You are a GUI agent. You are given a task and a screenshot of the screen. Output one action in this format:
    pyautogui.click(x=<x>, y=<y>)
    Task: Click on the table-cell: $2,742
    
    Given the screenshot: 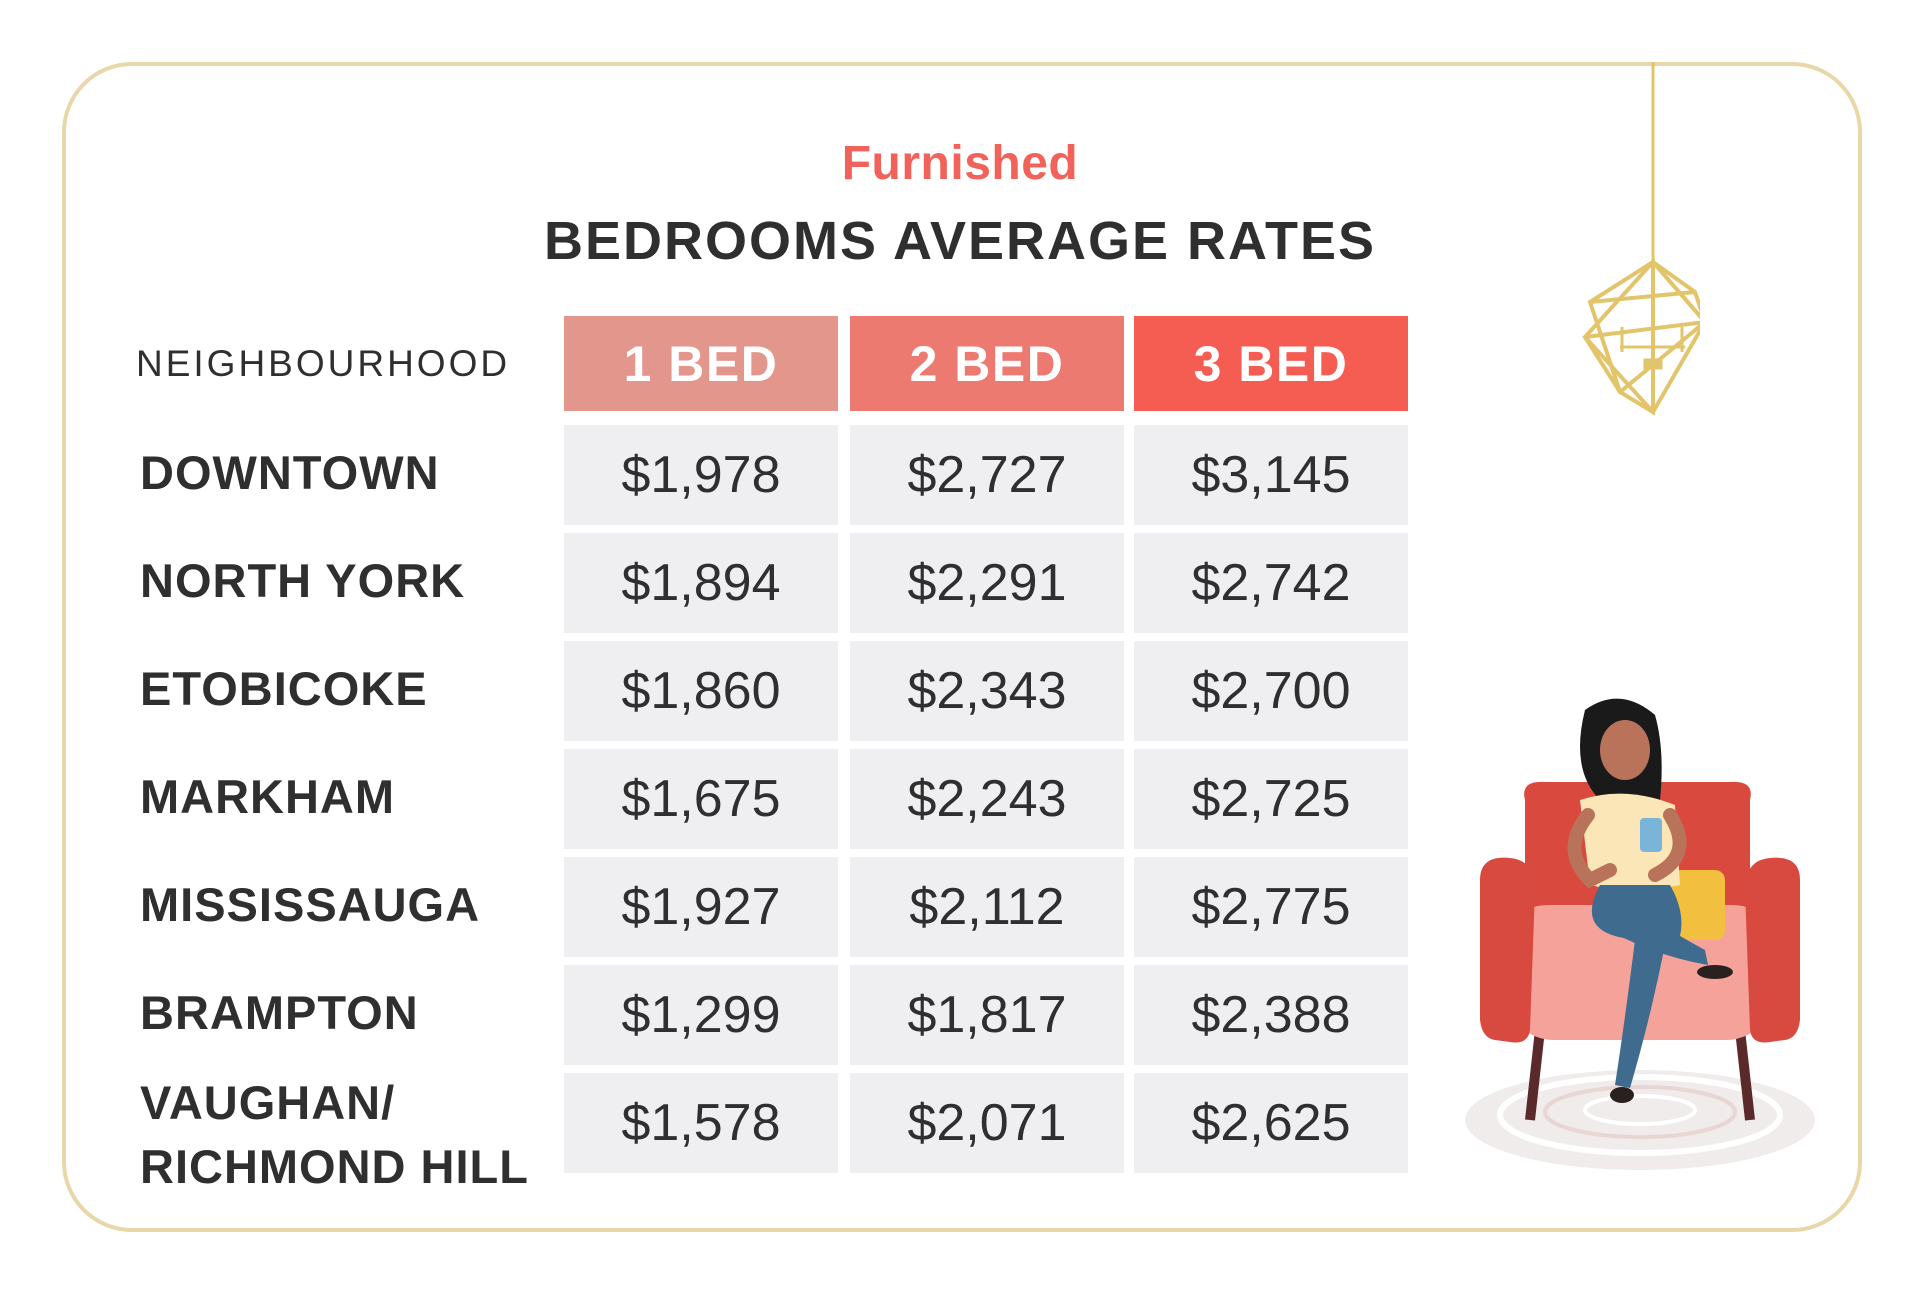 What is the action you would take?
    pyautogui.click(x=1271, y=583)
    